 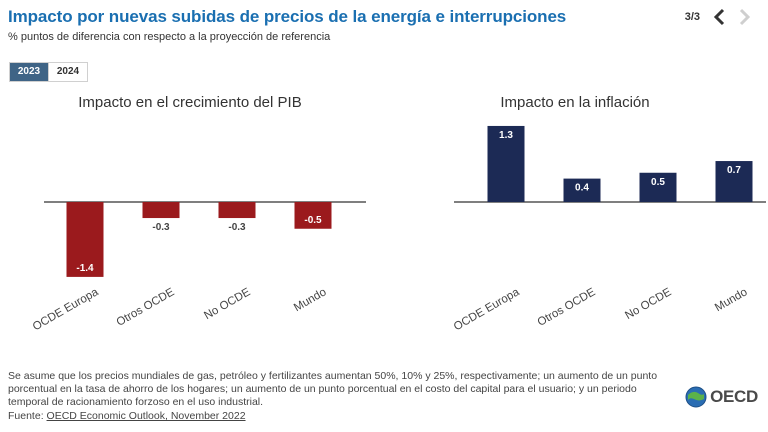 I want to click on gdp-category-label: Otros OCDE, so click(x=146, y=307).